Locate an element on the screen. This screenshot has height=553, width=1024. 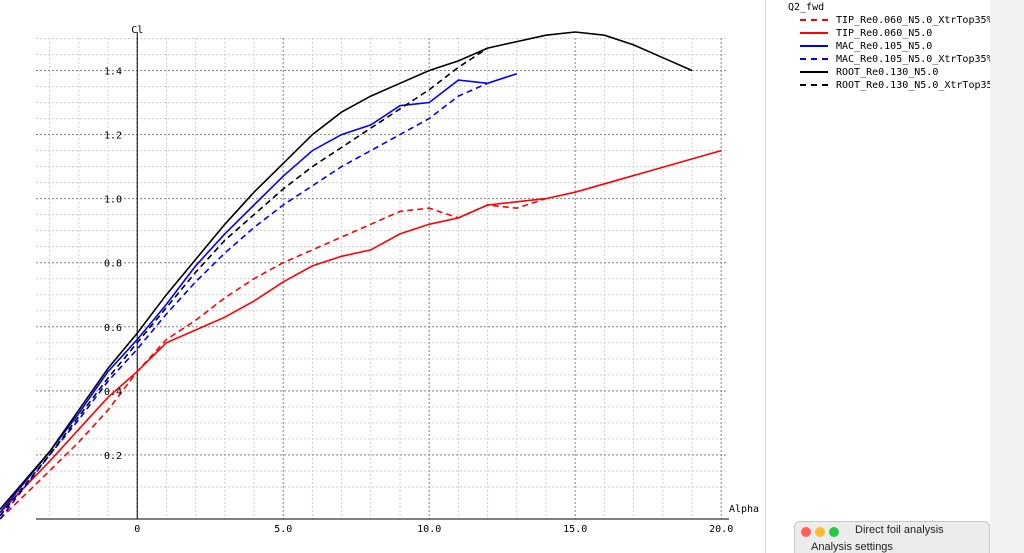
y-tick-label: 1.4 is located at coordinates (113, 71).